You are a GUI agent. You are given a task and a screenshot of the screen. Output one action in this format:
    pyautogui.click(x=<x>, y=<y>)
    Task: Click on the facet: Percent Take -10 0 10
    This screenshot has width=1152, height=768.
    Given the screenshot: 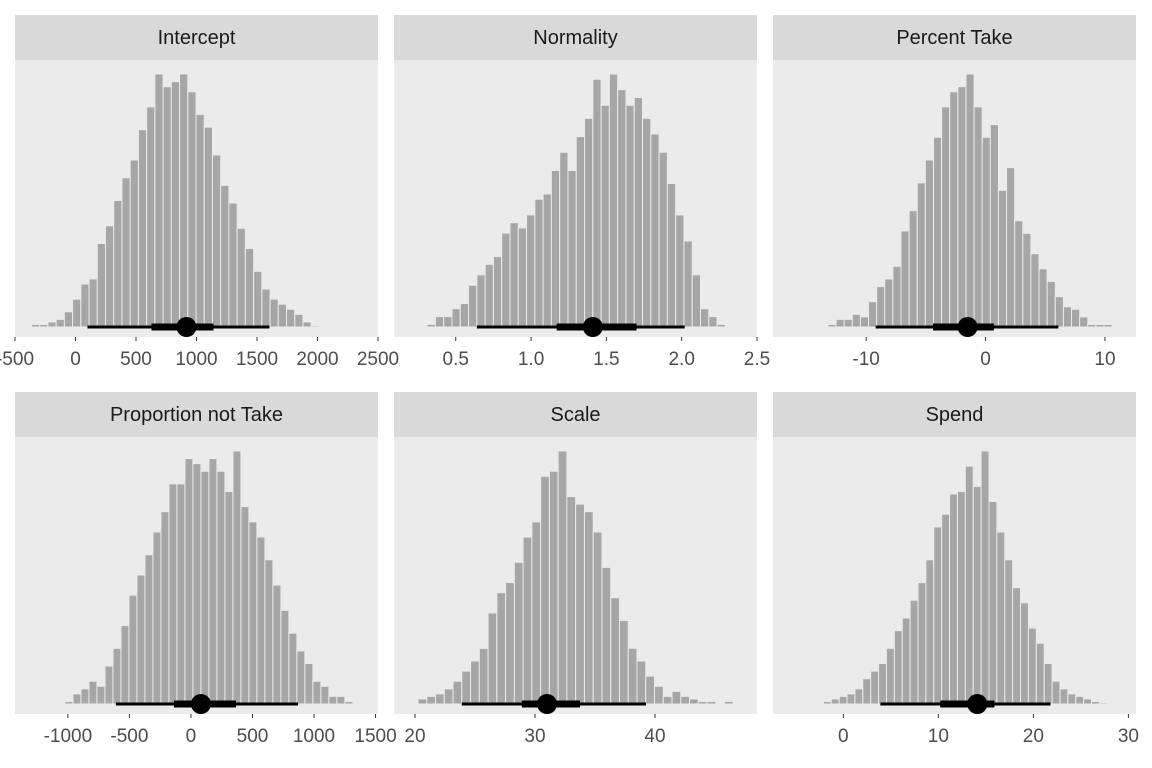 What is the action you would take?
    pyautogui.click(x=954, y=192)
    